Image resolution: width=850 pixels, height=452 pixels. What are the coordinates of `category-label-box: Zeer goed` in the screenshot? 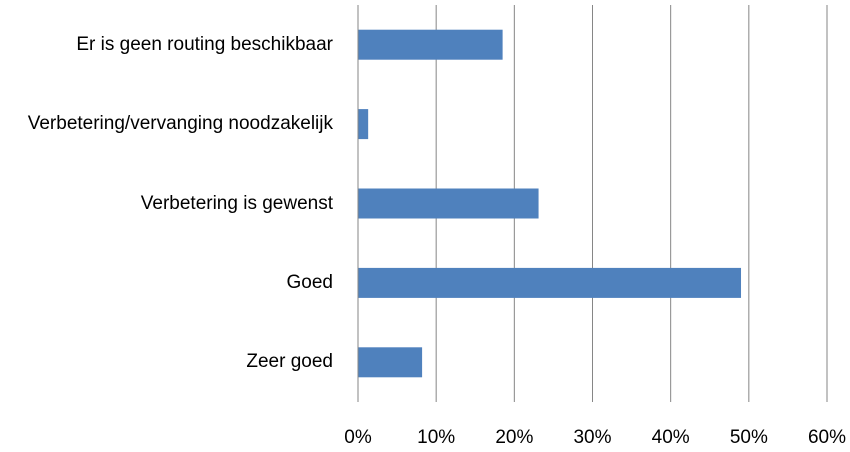 It's located at (168, 362).